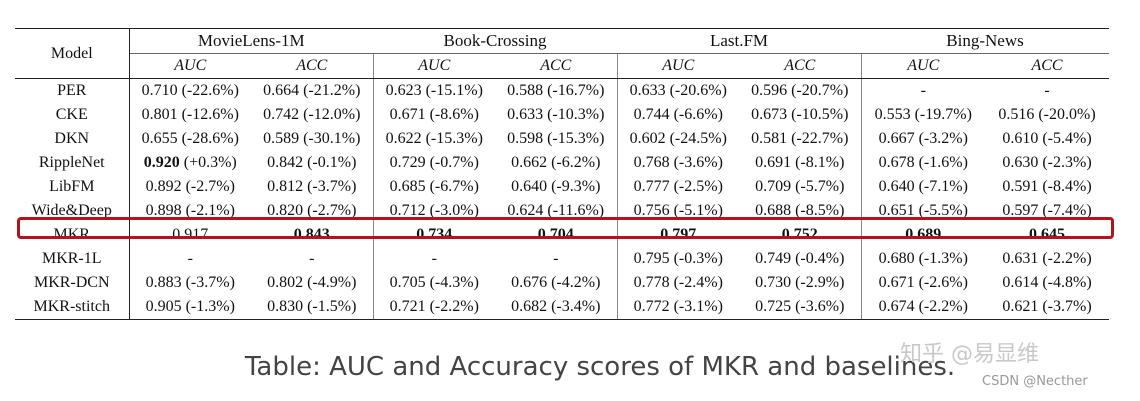 The height and width of the screenshot is (401, 1140). Describe the element at coordinates (678, 186) in the screenshot. I see `score-value: 0.777 (-2.5%)` at that location.